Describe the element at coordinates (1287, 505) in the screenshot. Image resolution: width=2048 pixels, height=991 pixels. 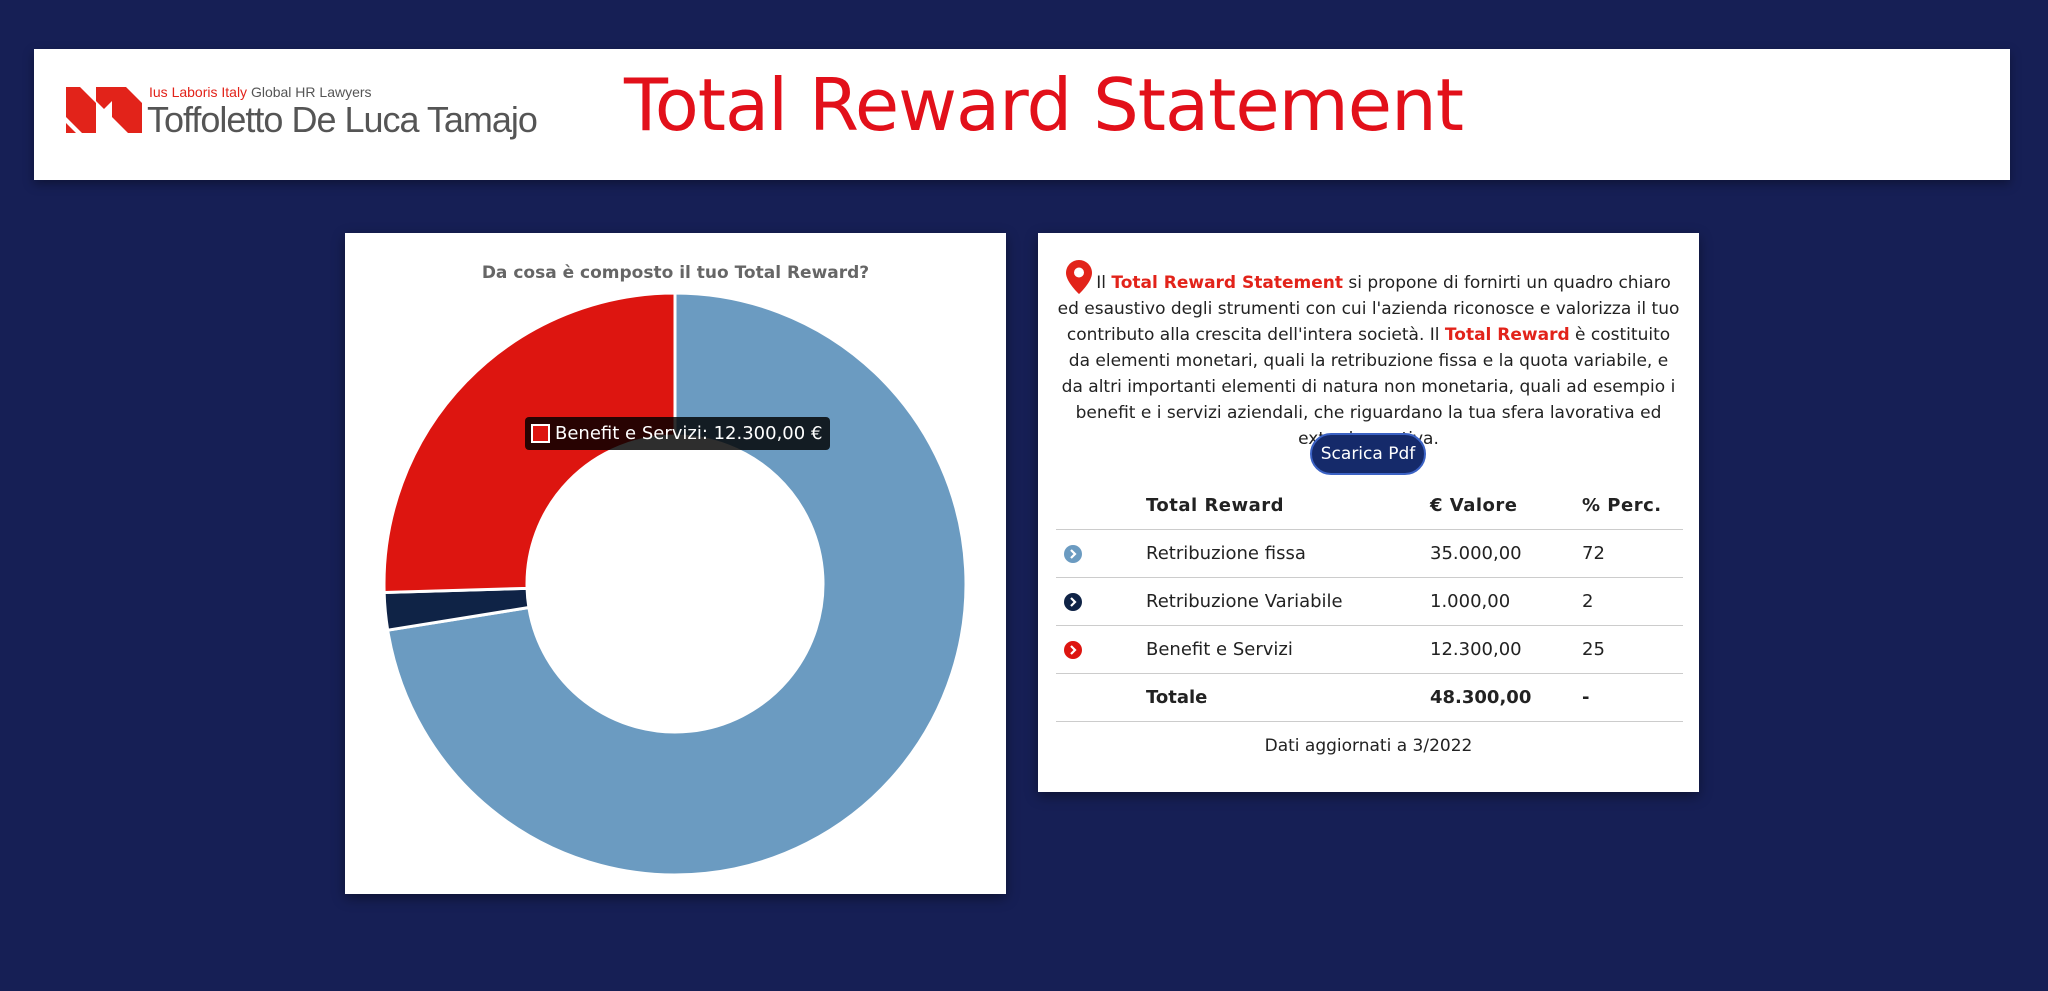
I see `header-total-reward: Total Reward` at that location.